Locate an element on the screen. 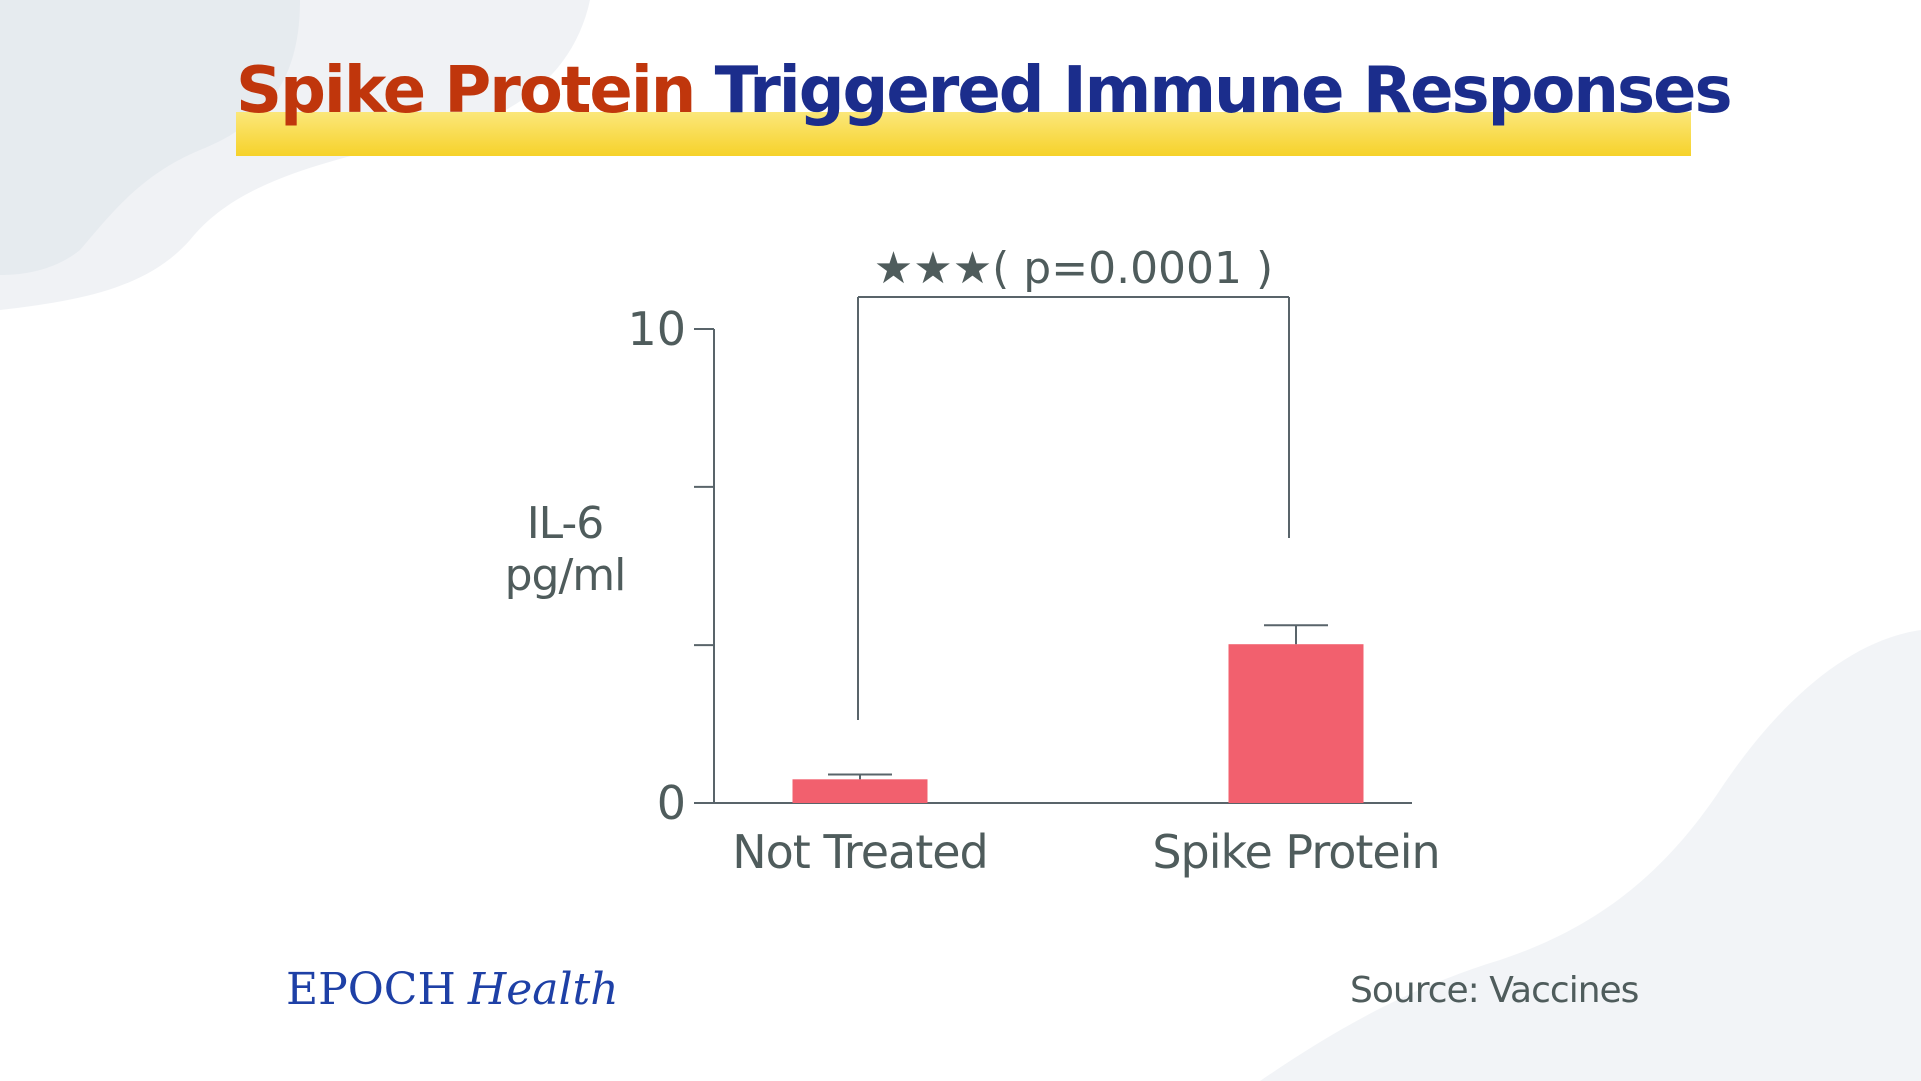 The image size is (1921, 1081). x-tick-label: Not Treated is located at coordinates (859, 852).